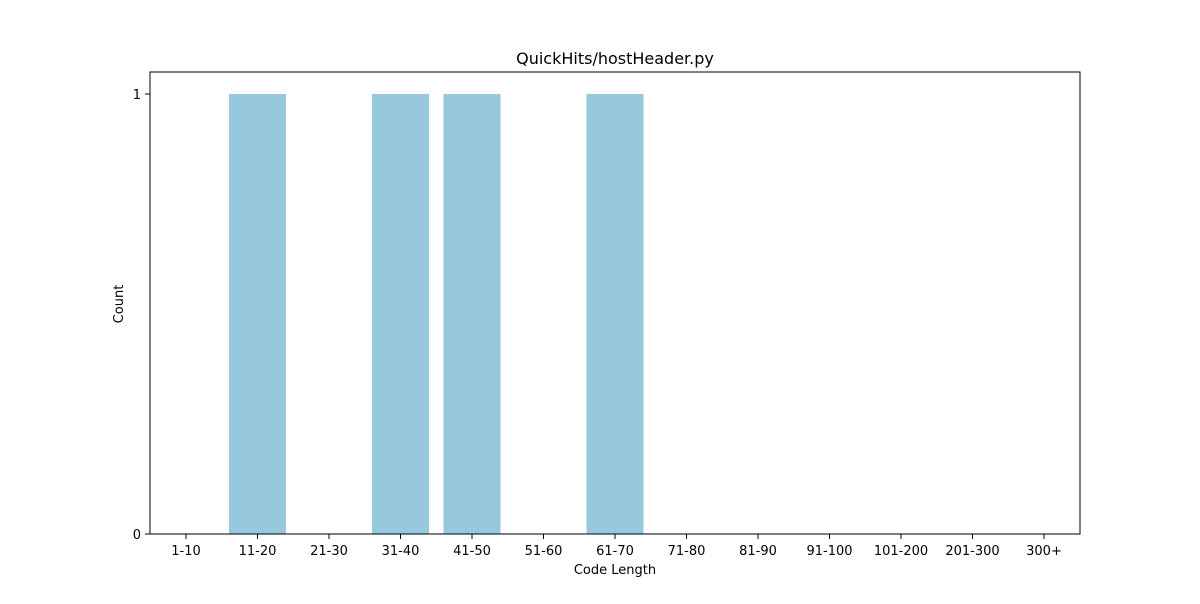  Describe the element at coordinates (901, 551) in the screenshot. I see `x-tick-label: 101-200` at that location.